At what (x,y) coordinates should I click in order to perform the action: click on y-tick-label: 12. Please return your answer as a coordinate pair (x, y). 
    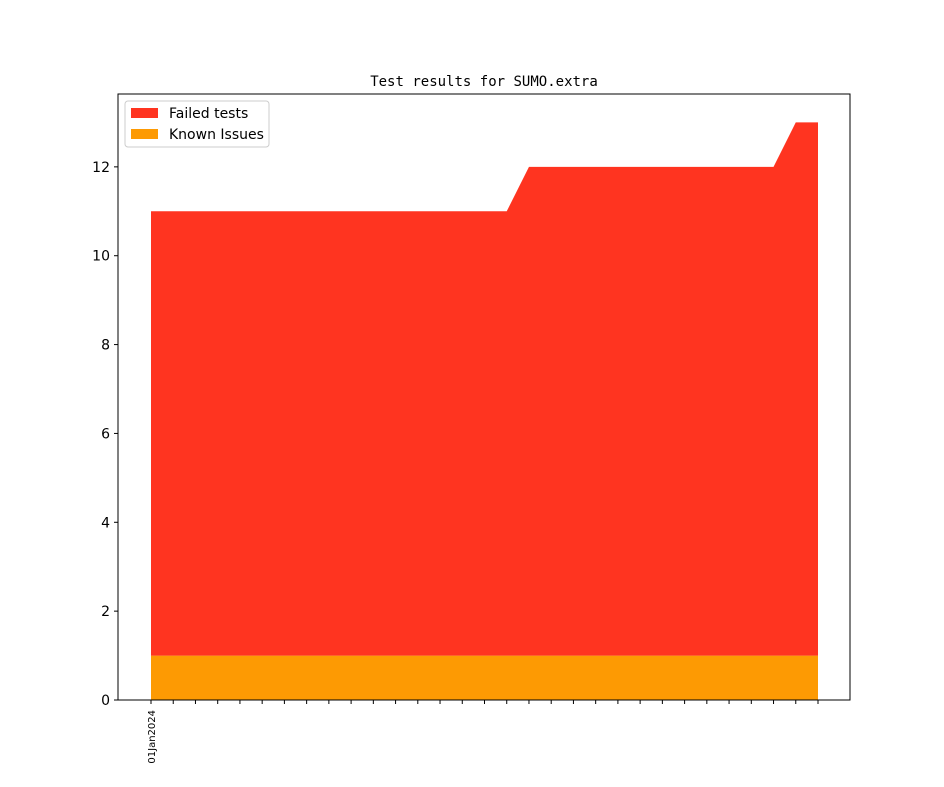
    Looking at the image, I should click on (101, 168).